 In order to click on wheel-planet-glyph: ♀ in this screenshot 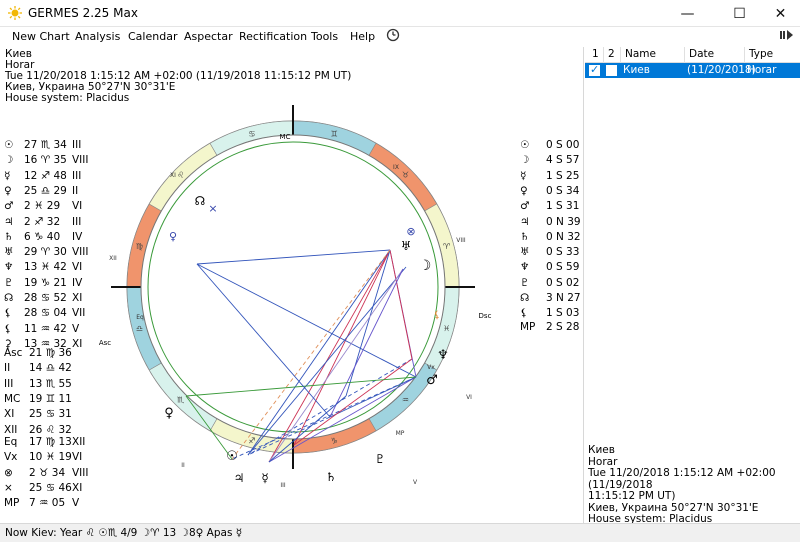, I will do `click(169, 413)`.